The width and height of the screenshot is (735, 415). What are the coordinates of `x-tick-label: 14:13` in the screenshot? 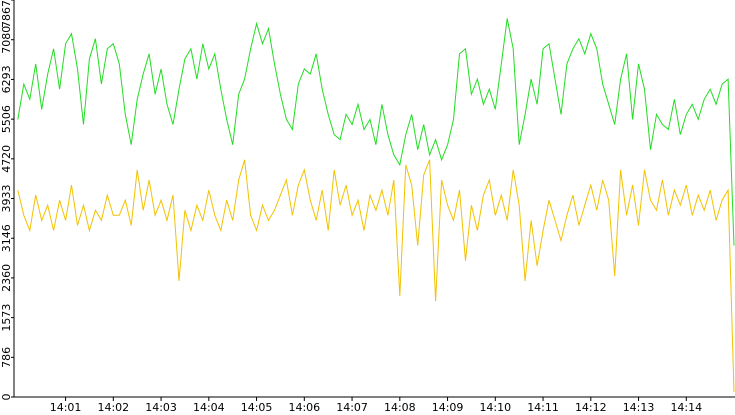 It's located at (639, 407).